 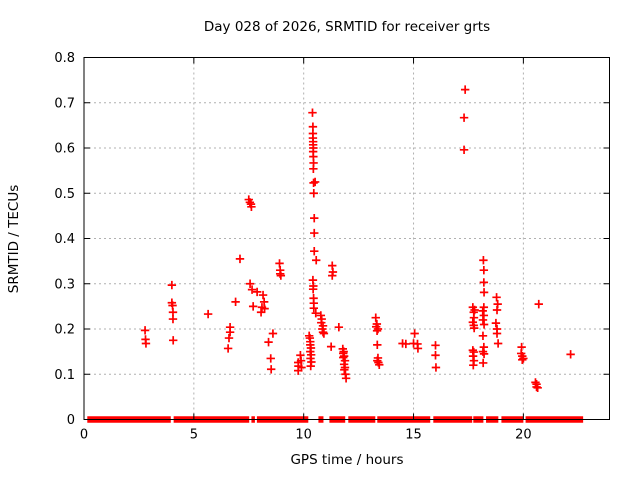 I want to click on y-tick-label: 0.5, so click(x=64, y=194).